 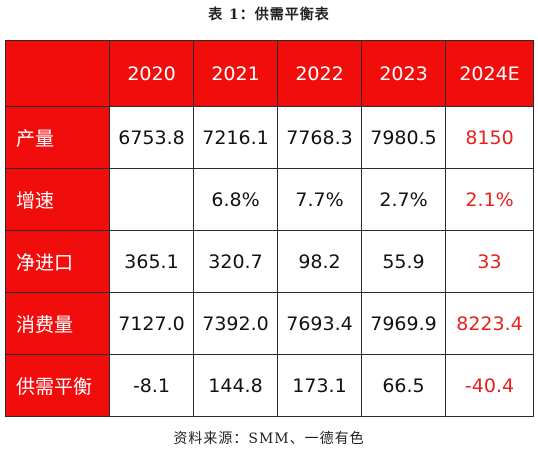 I want to click on table-row-consumption: 消费量 7127.0 7392.0 7693.4 7969.9 8223.4, so click(x=269, y=323).